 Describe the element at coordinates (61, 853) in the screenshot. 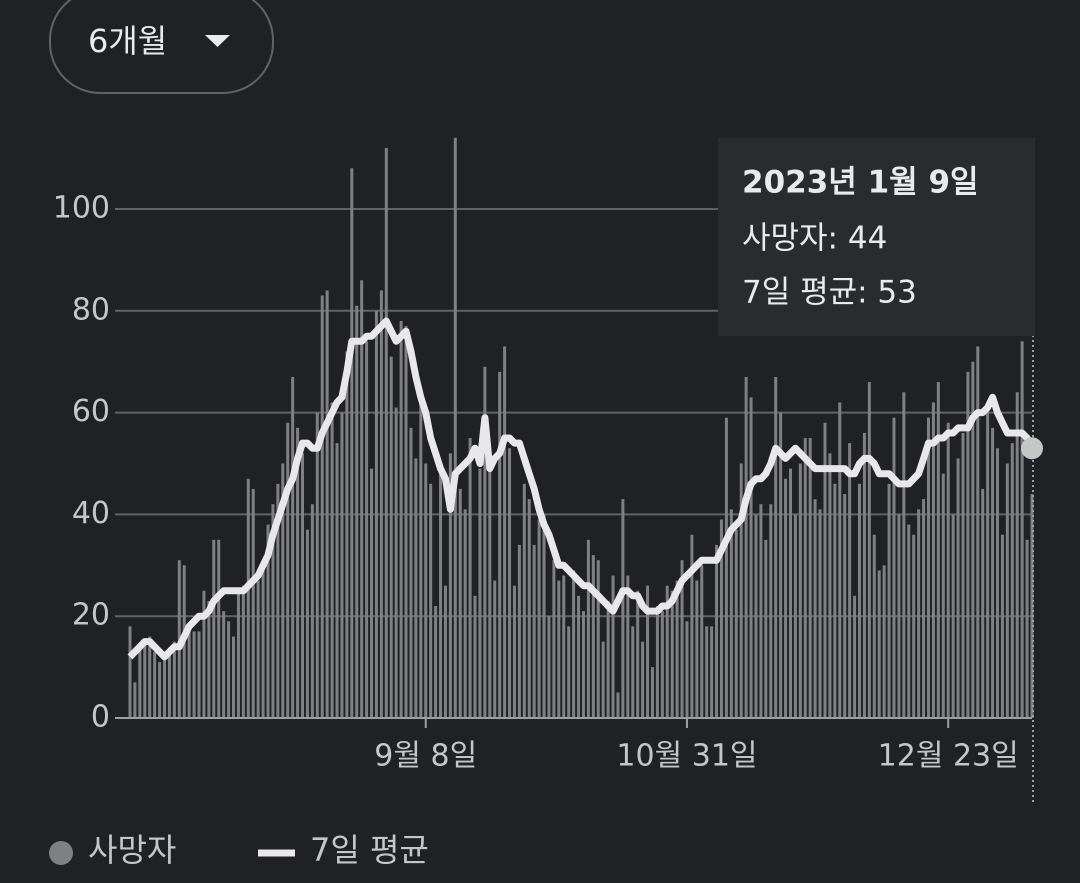

I see `legend-marker` at that location.